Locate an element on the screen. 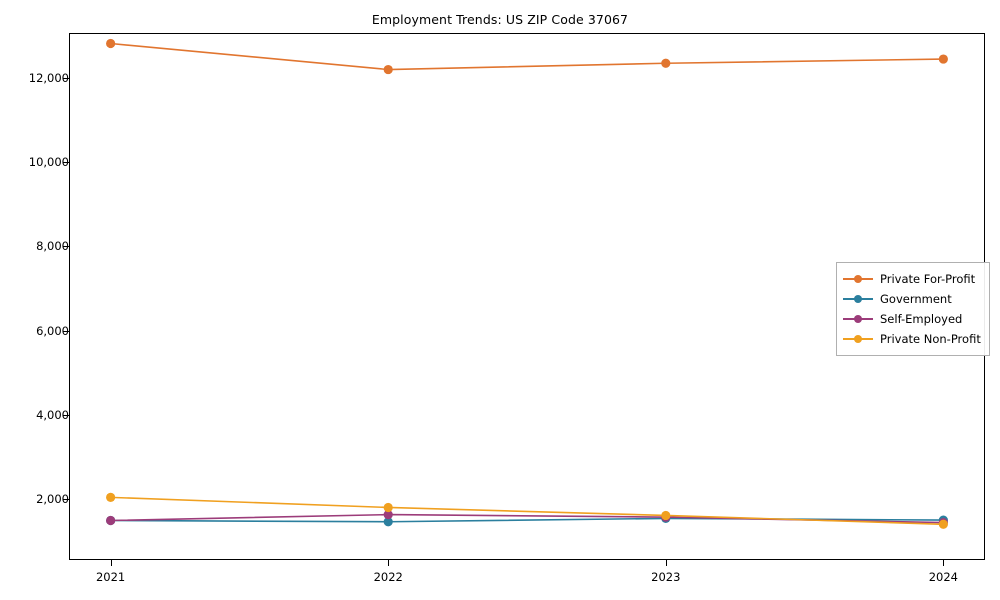  series-private-for-profit is located at coordinates (527, 56).